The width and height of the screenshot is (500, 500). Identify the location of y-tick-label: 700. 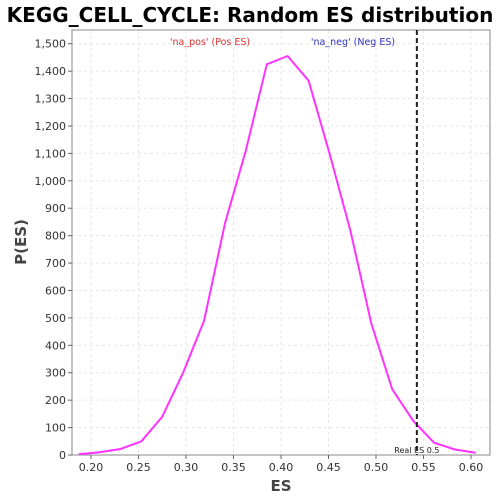
(55, 263).